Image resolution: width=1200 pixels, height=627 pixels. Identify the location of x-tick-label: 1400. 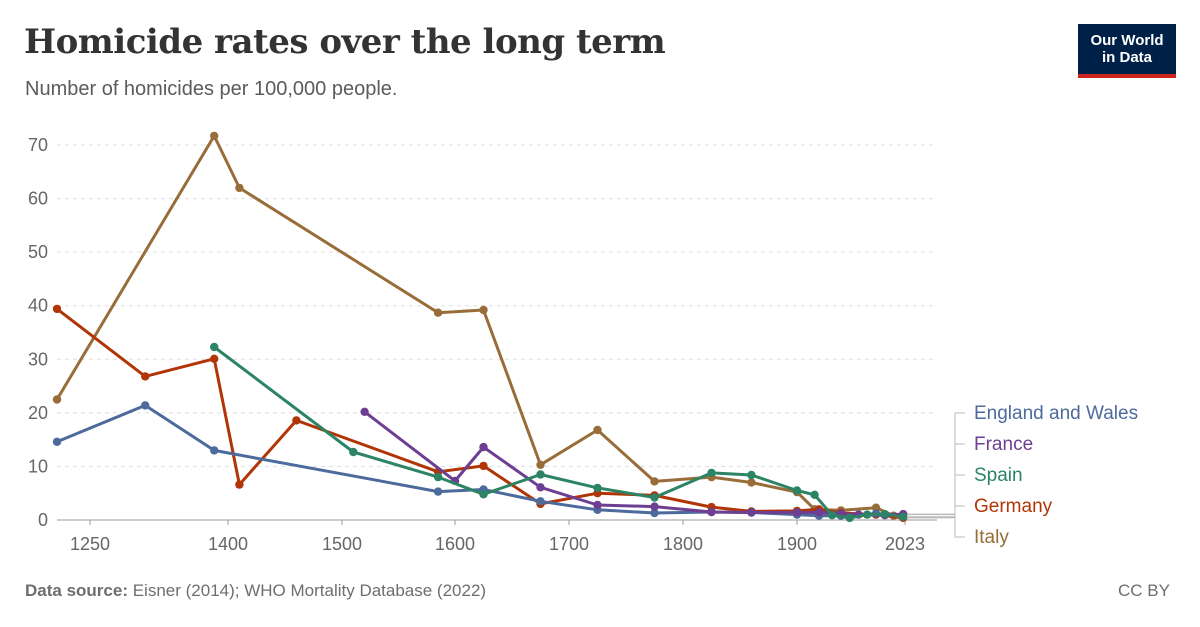
(228, 544).